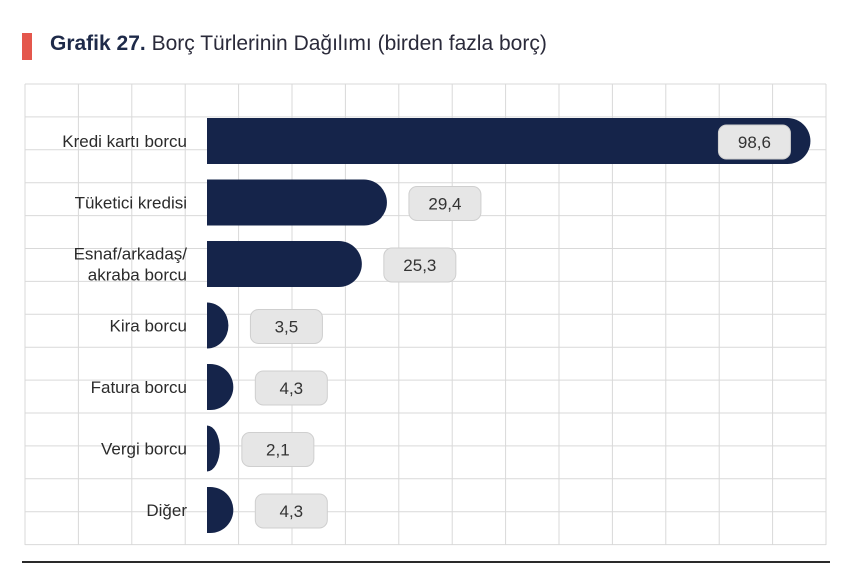 This screenshot has height=574, width=850. What do you see at coordinates (137, 275) in the screenshot?
I see `category-label-line: akraba borcu` at bounding box center [137, 275].